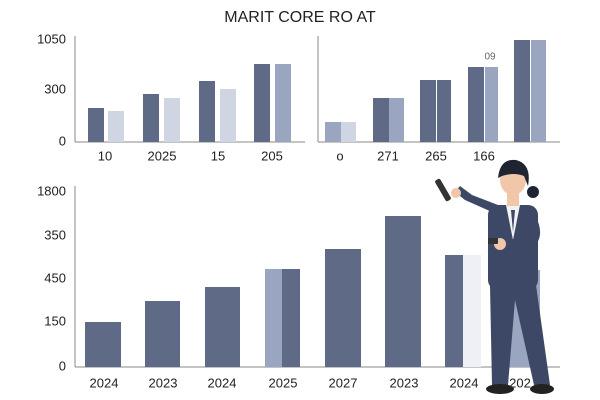  Describe the element at coordinates (55, 234) in the screenshot. I see `y-label: 350` at that location.